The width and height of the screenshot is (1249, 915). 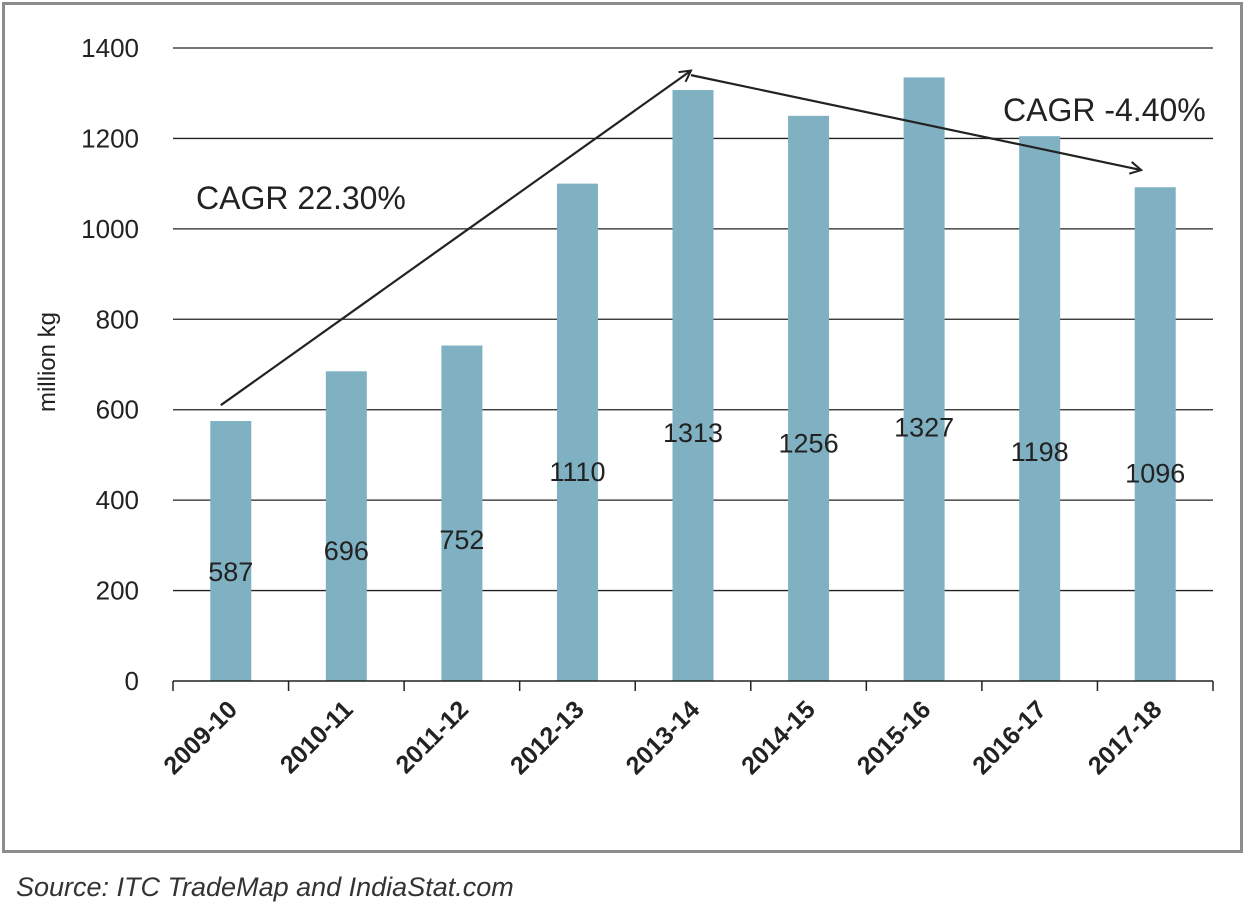 I want to click on x-tick-label: 2012-13, so click(x=547, y=737).